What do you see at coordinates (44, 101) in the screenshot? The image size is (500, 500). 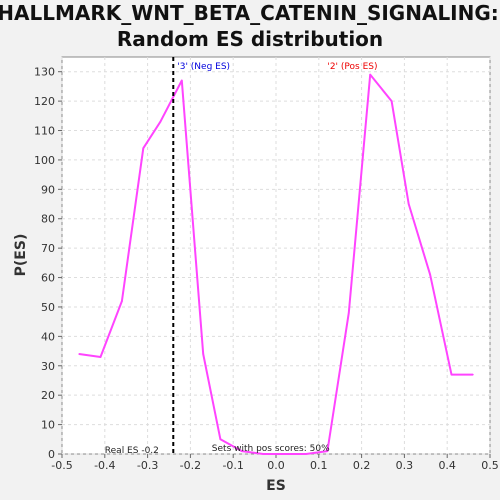 I see `y-tick-label: 120` at bounding box center [44, 101].